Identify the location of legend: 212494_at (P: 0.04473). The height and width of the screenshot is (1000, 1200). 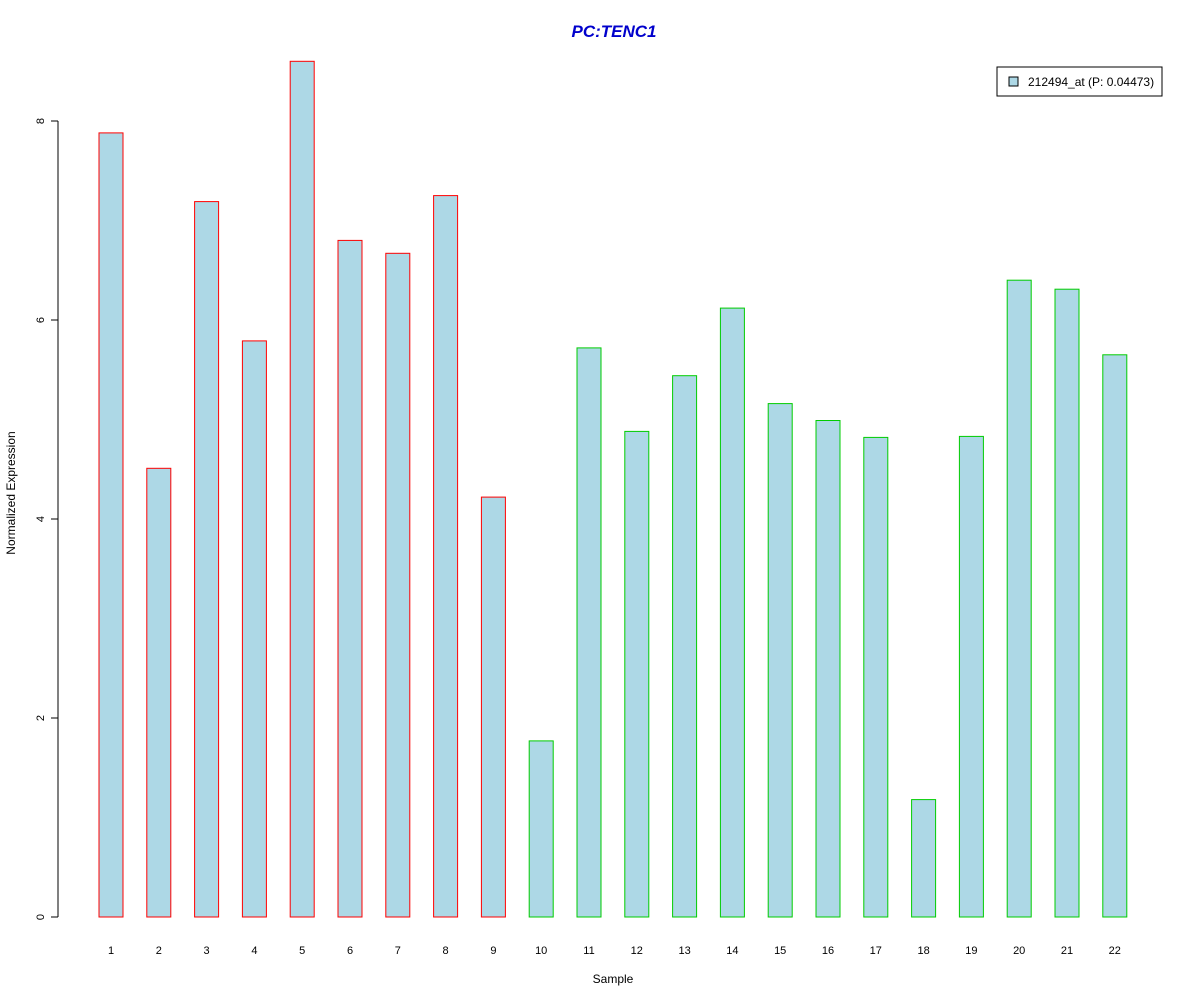
(1079, 81).